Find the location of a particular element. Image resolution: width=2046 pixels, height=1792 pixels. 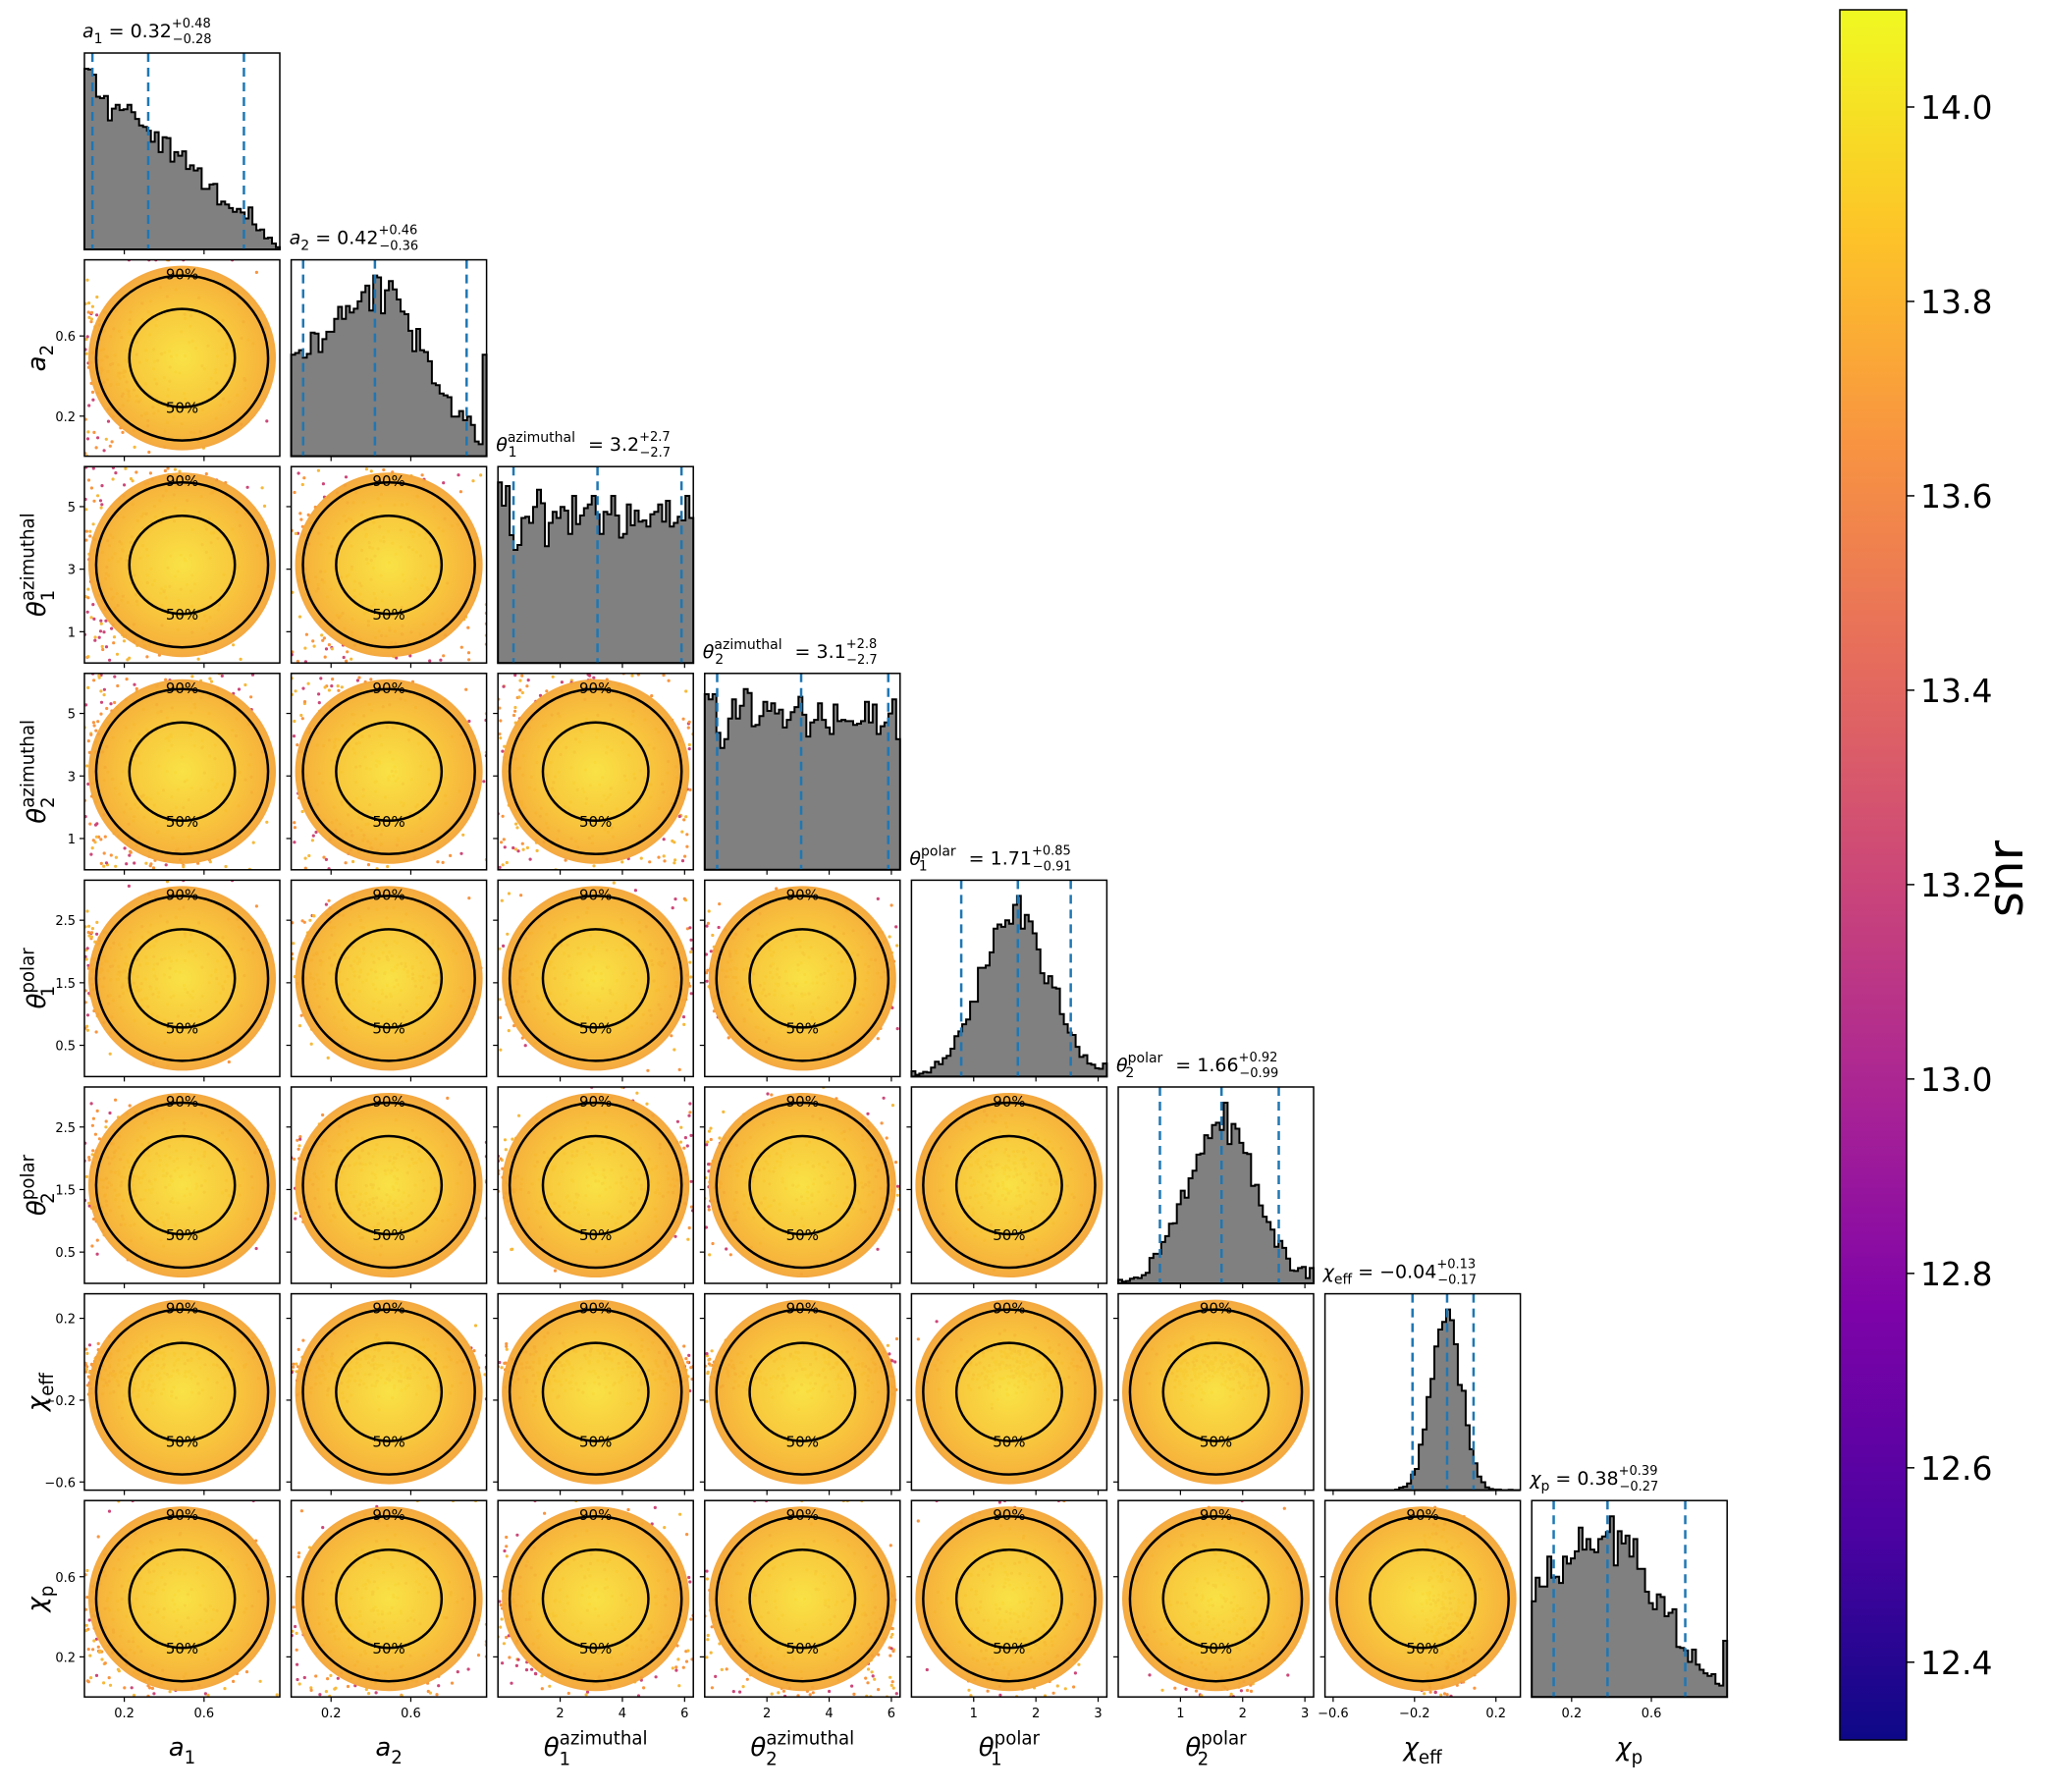

marginal-panel-theta2_pol: θpolar 2 = 1.66+0.92 −0.99 is located at coordinates (1215, 1169).